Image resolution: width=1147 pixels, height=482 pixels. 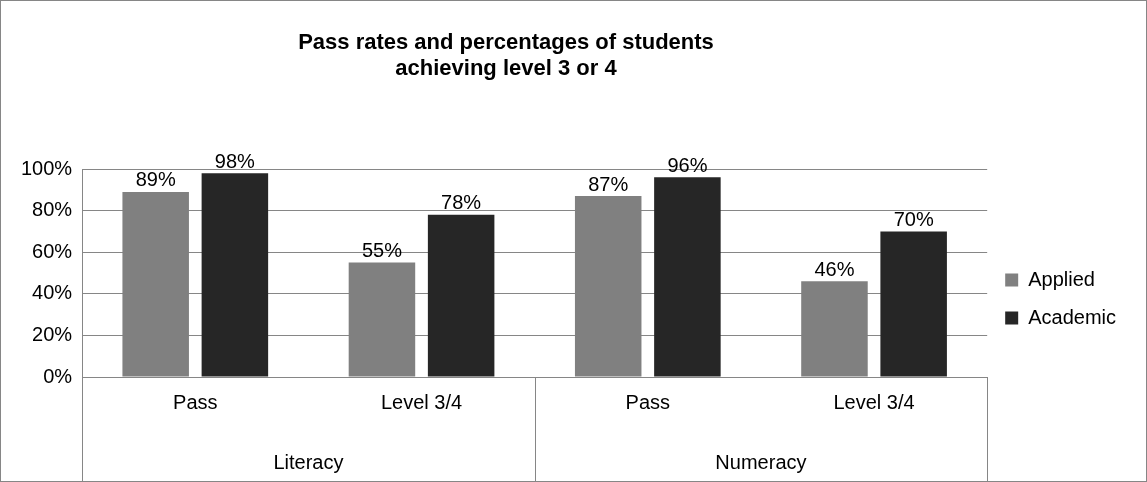 I want to click on text: Literacy, so click(x=308, y=461).